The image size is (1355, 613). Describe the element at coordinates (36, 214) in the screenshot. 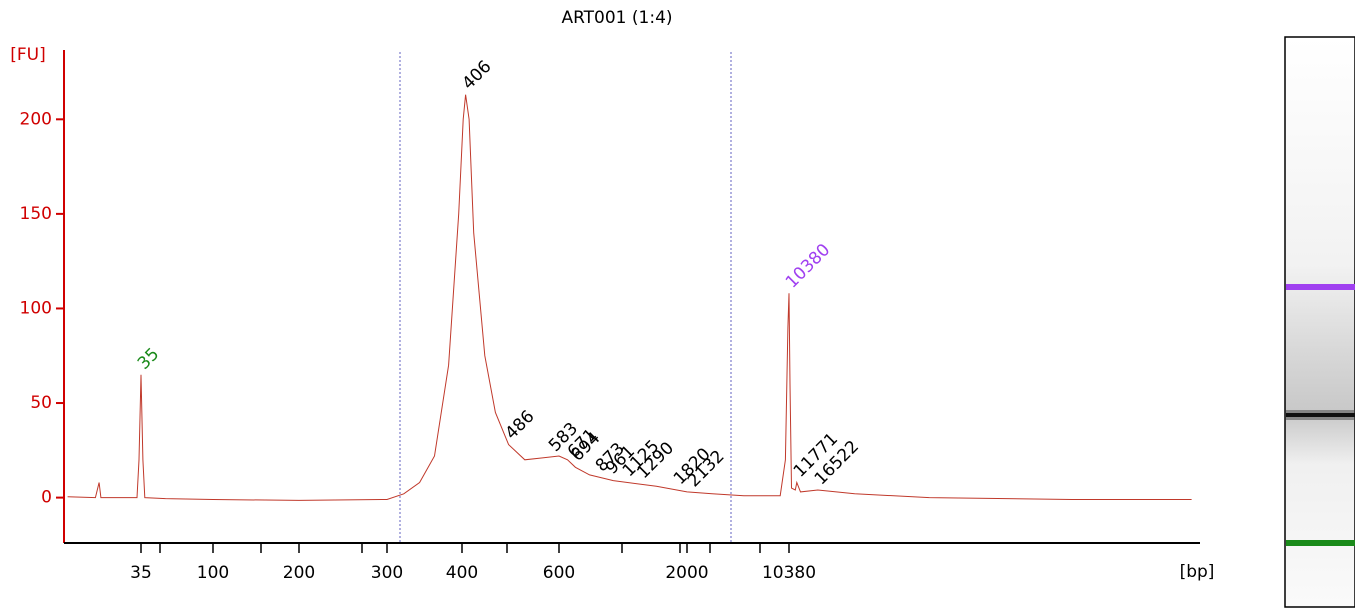

I see `y-tick-label: 150` at that location.